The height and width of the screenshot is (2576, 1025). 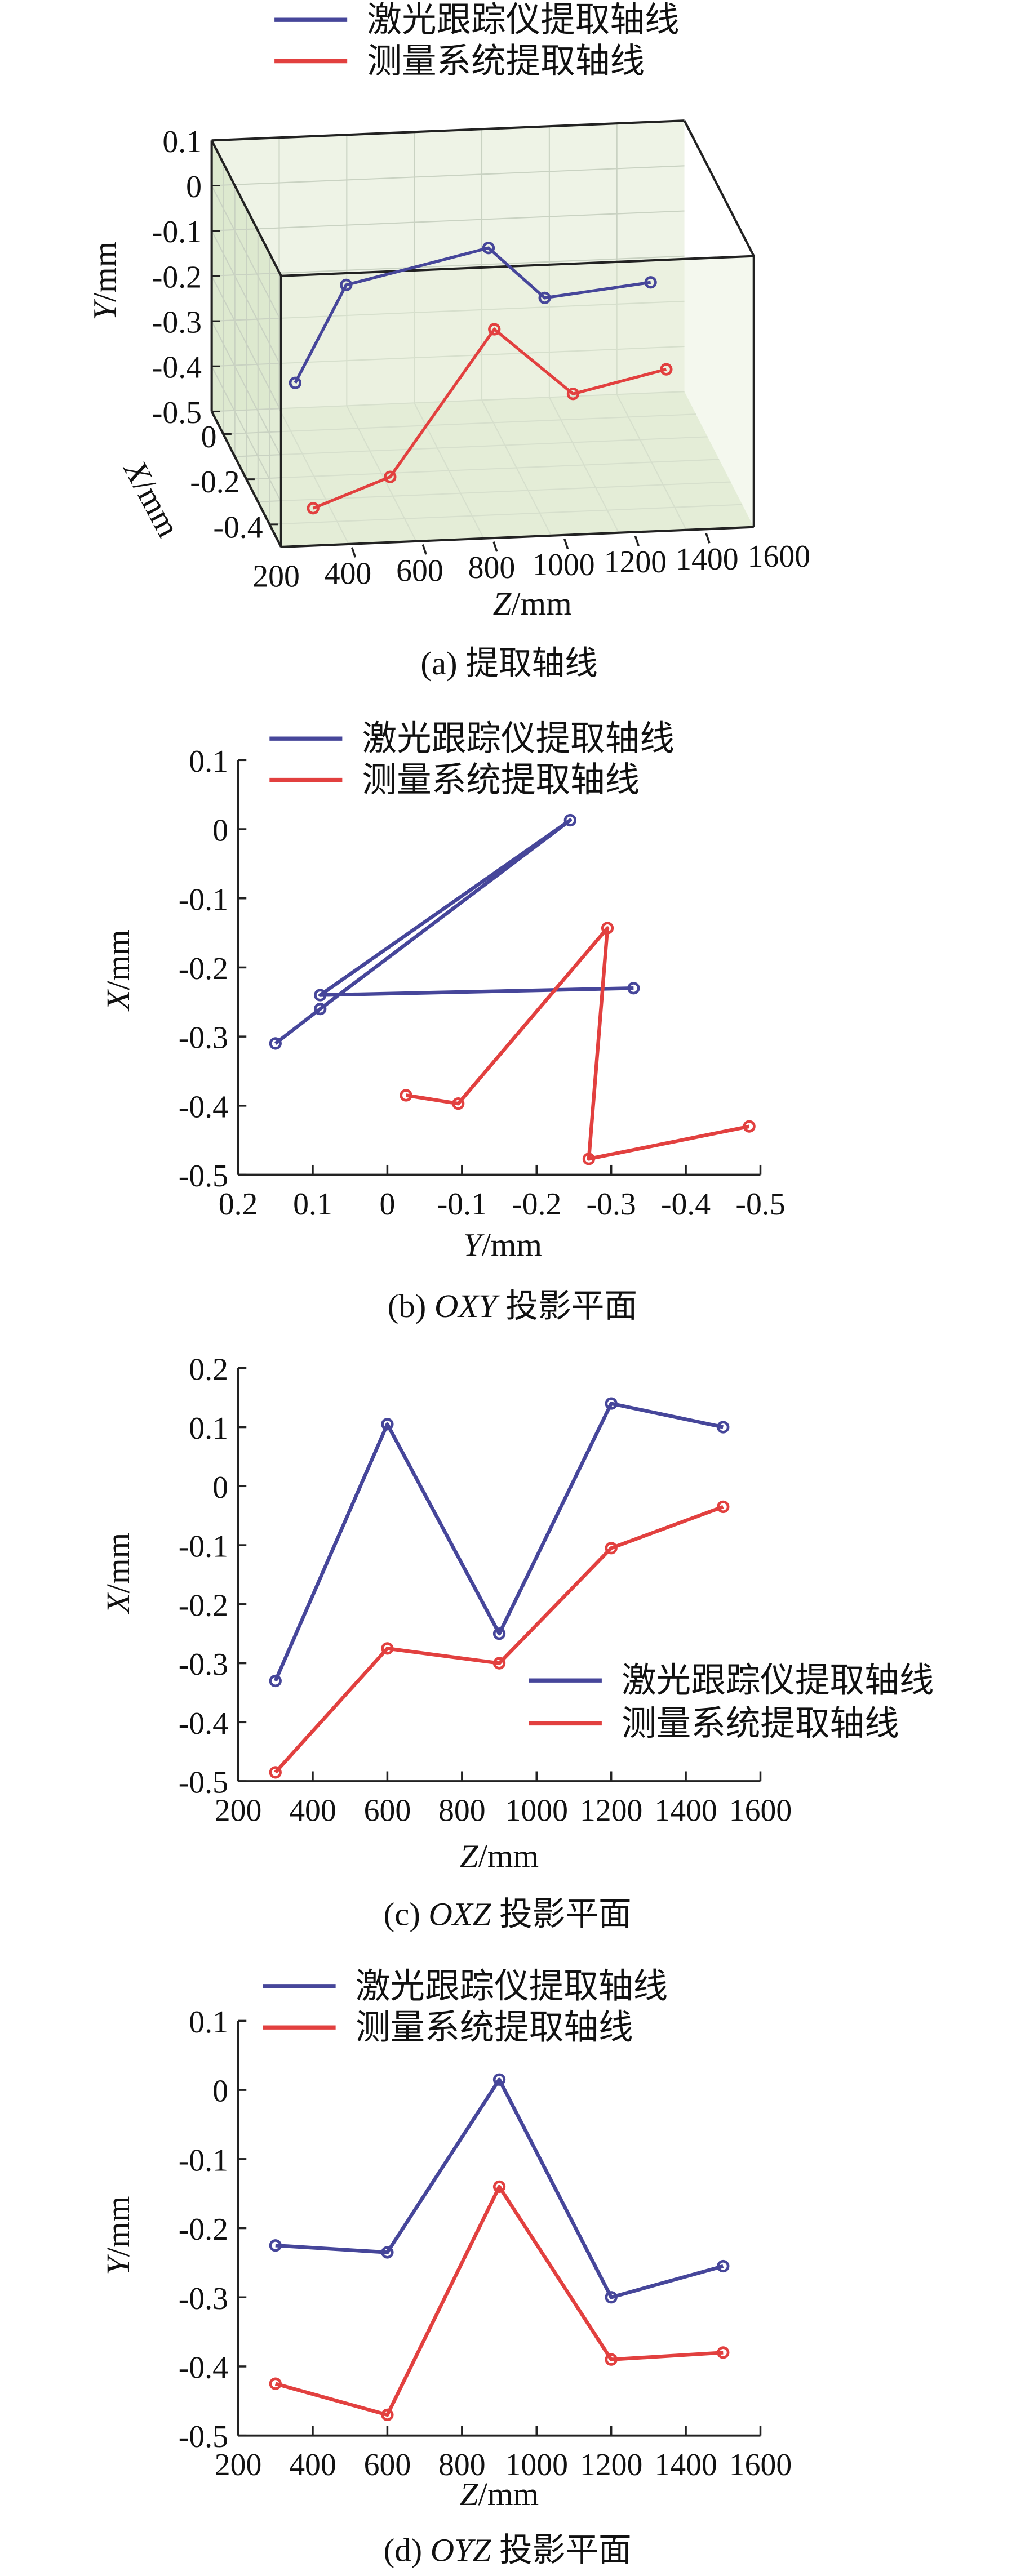 What do you see at coordinates (387, 1204) in the screenshot?
I see `x-tick-label: 0` at bounding box center [387, 1204].